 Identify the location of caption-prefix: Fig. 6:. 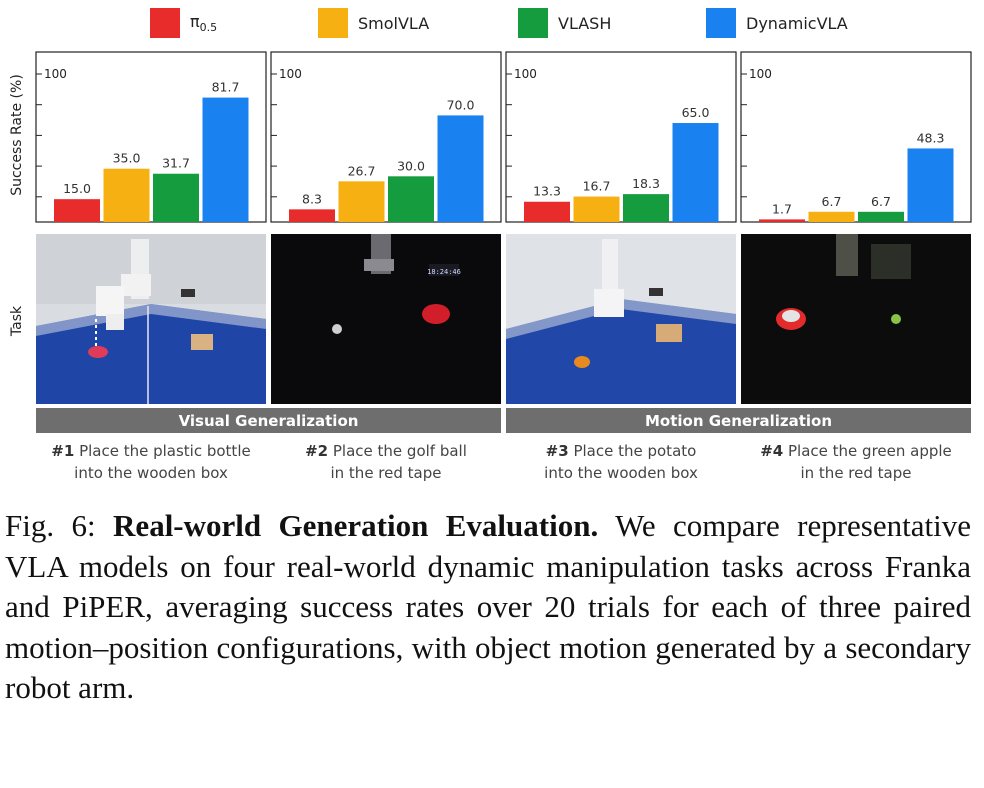
(59, 525).